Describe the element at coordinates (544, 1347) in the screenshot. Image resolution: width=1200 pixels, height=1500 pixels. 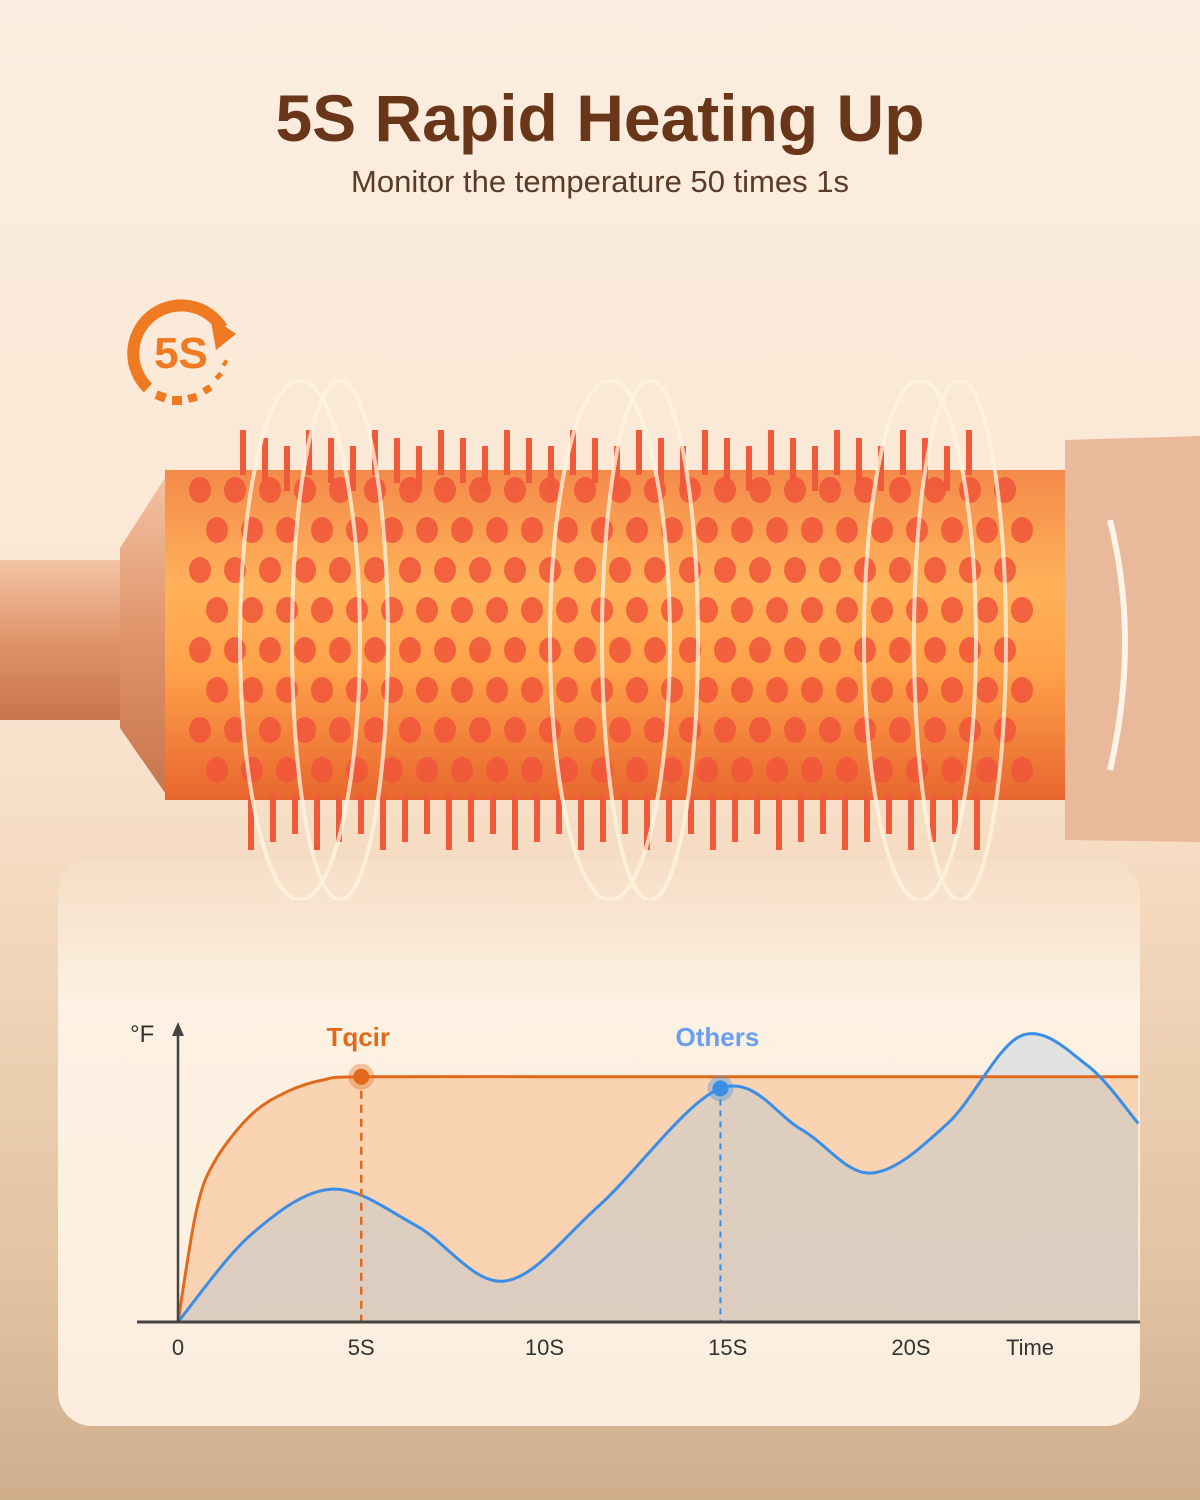
I see `x-tick-label: 10S` at that location.